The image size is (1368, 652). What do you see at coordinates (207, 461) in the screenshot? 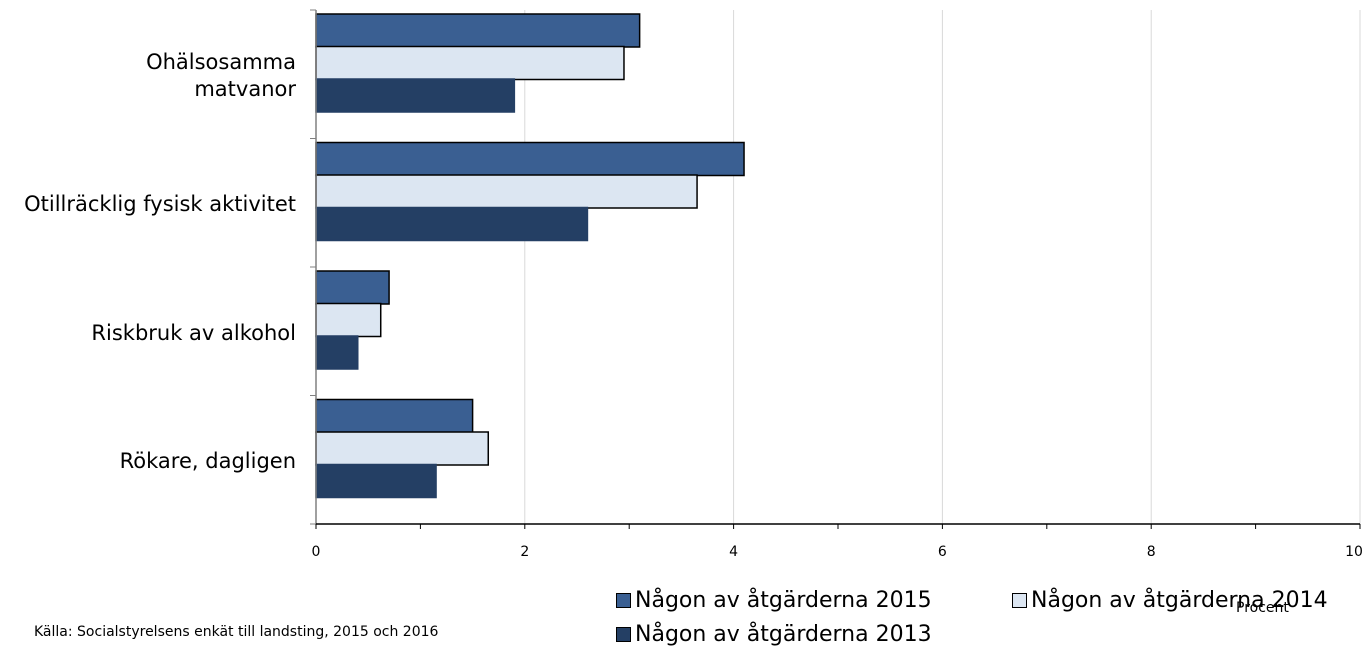
I see `category-label-3: Rökare, dagligen` at bounding box center [207, 461].